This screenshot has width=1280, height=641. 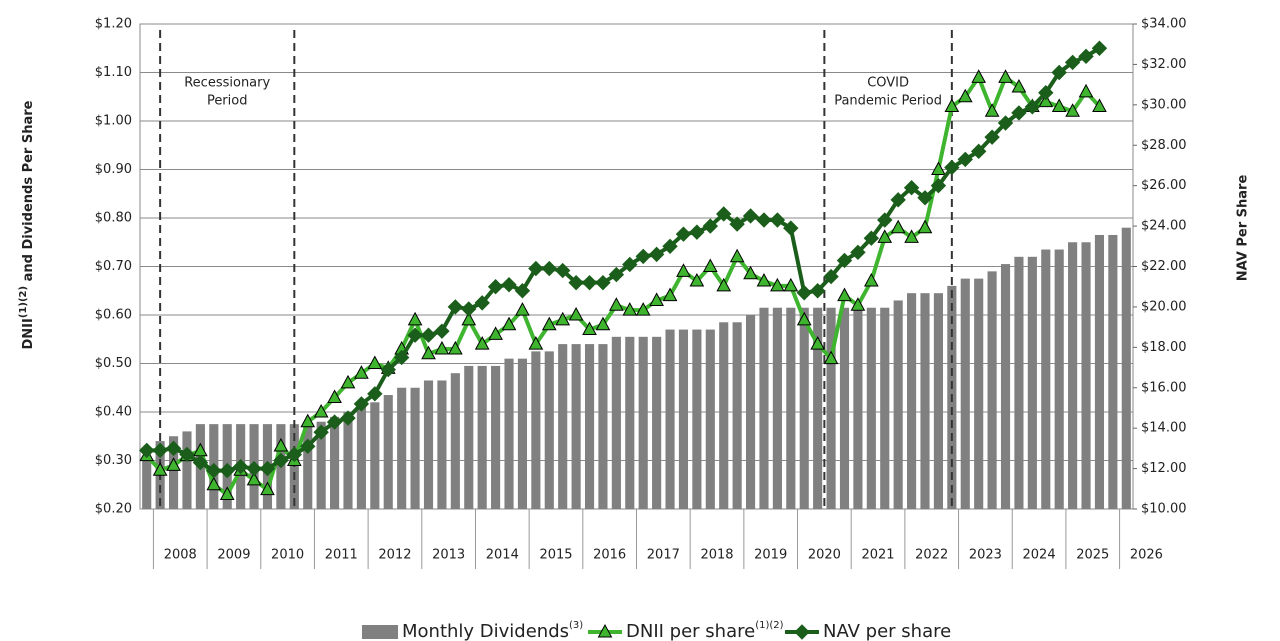 I want to click on x-tick-label: 2021, so click(x=877, y=555).